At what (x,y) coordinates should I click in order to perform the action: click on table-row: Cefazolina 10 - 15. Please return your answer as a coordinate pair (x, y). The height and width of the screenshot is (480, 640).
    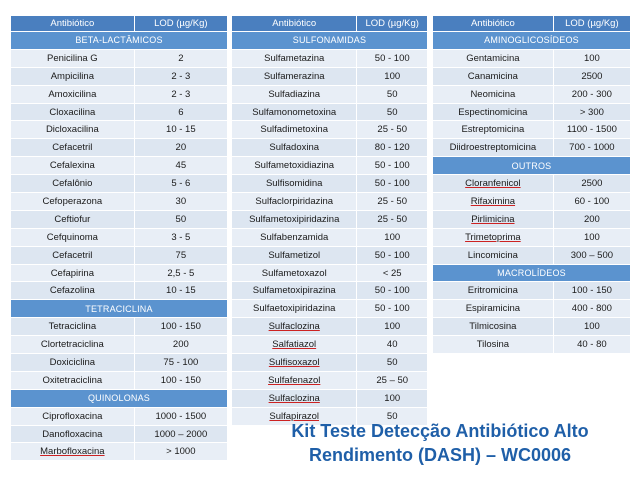
    Looking at the image, I should click on (119, 291).